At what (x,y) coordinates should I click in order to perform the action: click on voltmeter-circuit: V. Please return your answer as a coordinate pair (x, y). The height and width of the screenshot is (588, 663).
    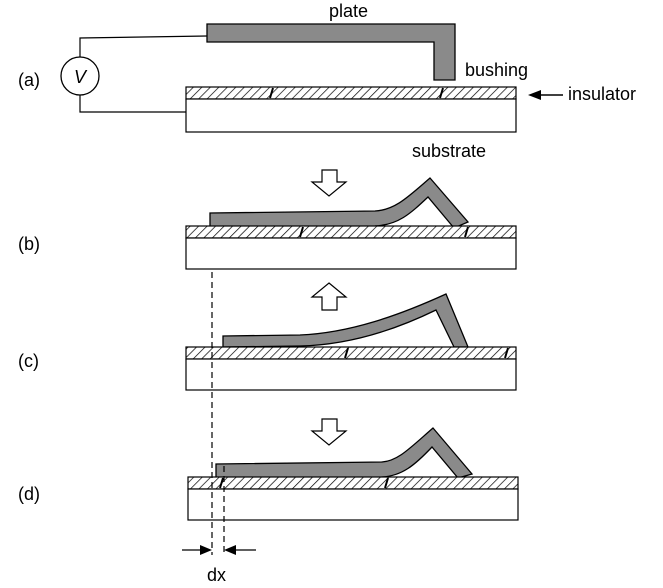
    Looking at the image, I should click on (134, 74).